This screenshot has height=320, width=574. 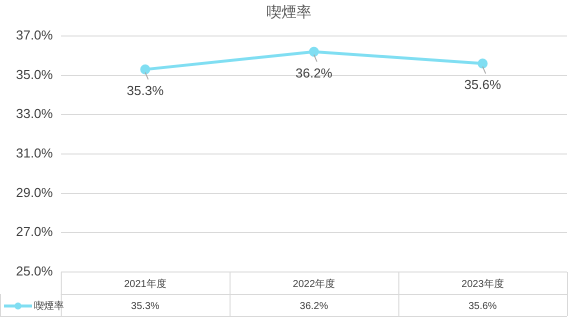 I want to click on y-tick-label: 25.0%, so click(x=35, y=271).